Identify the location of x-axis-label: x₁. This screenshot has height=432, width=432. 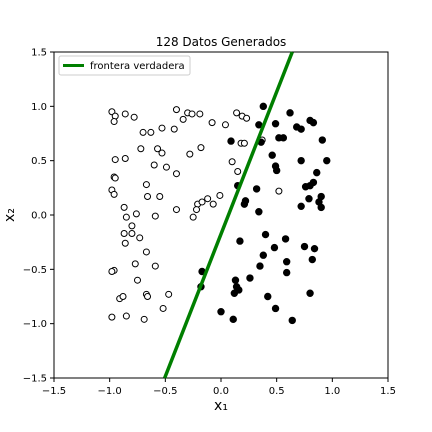
(221, 406).